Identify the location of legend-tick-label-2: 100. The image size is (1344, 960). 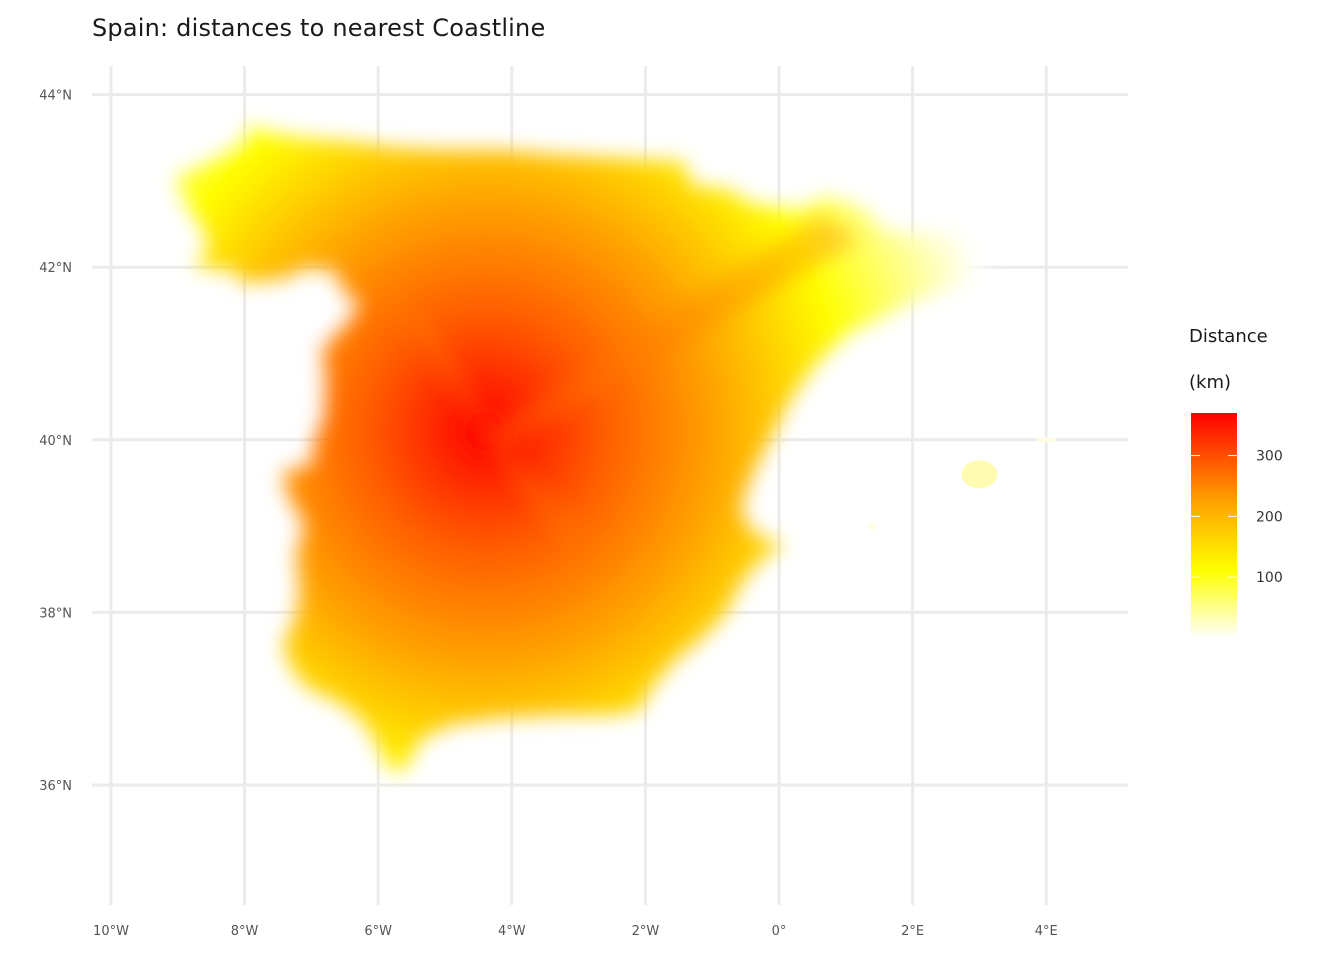
(1269, 578).